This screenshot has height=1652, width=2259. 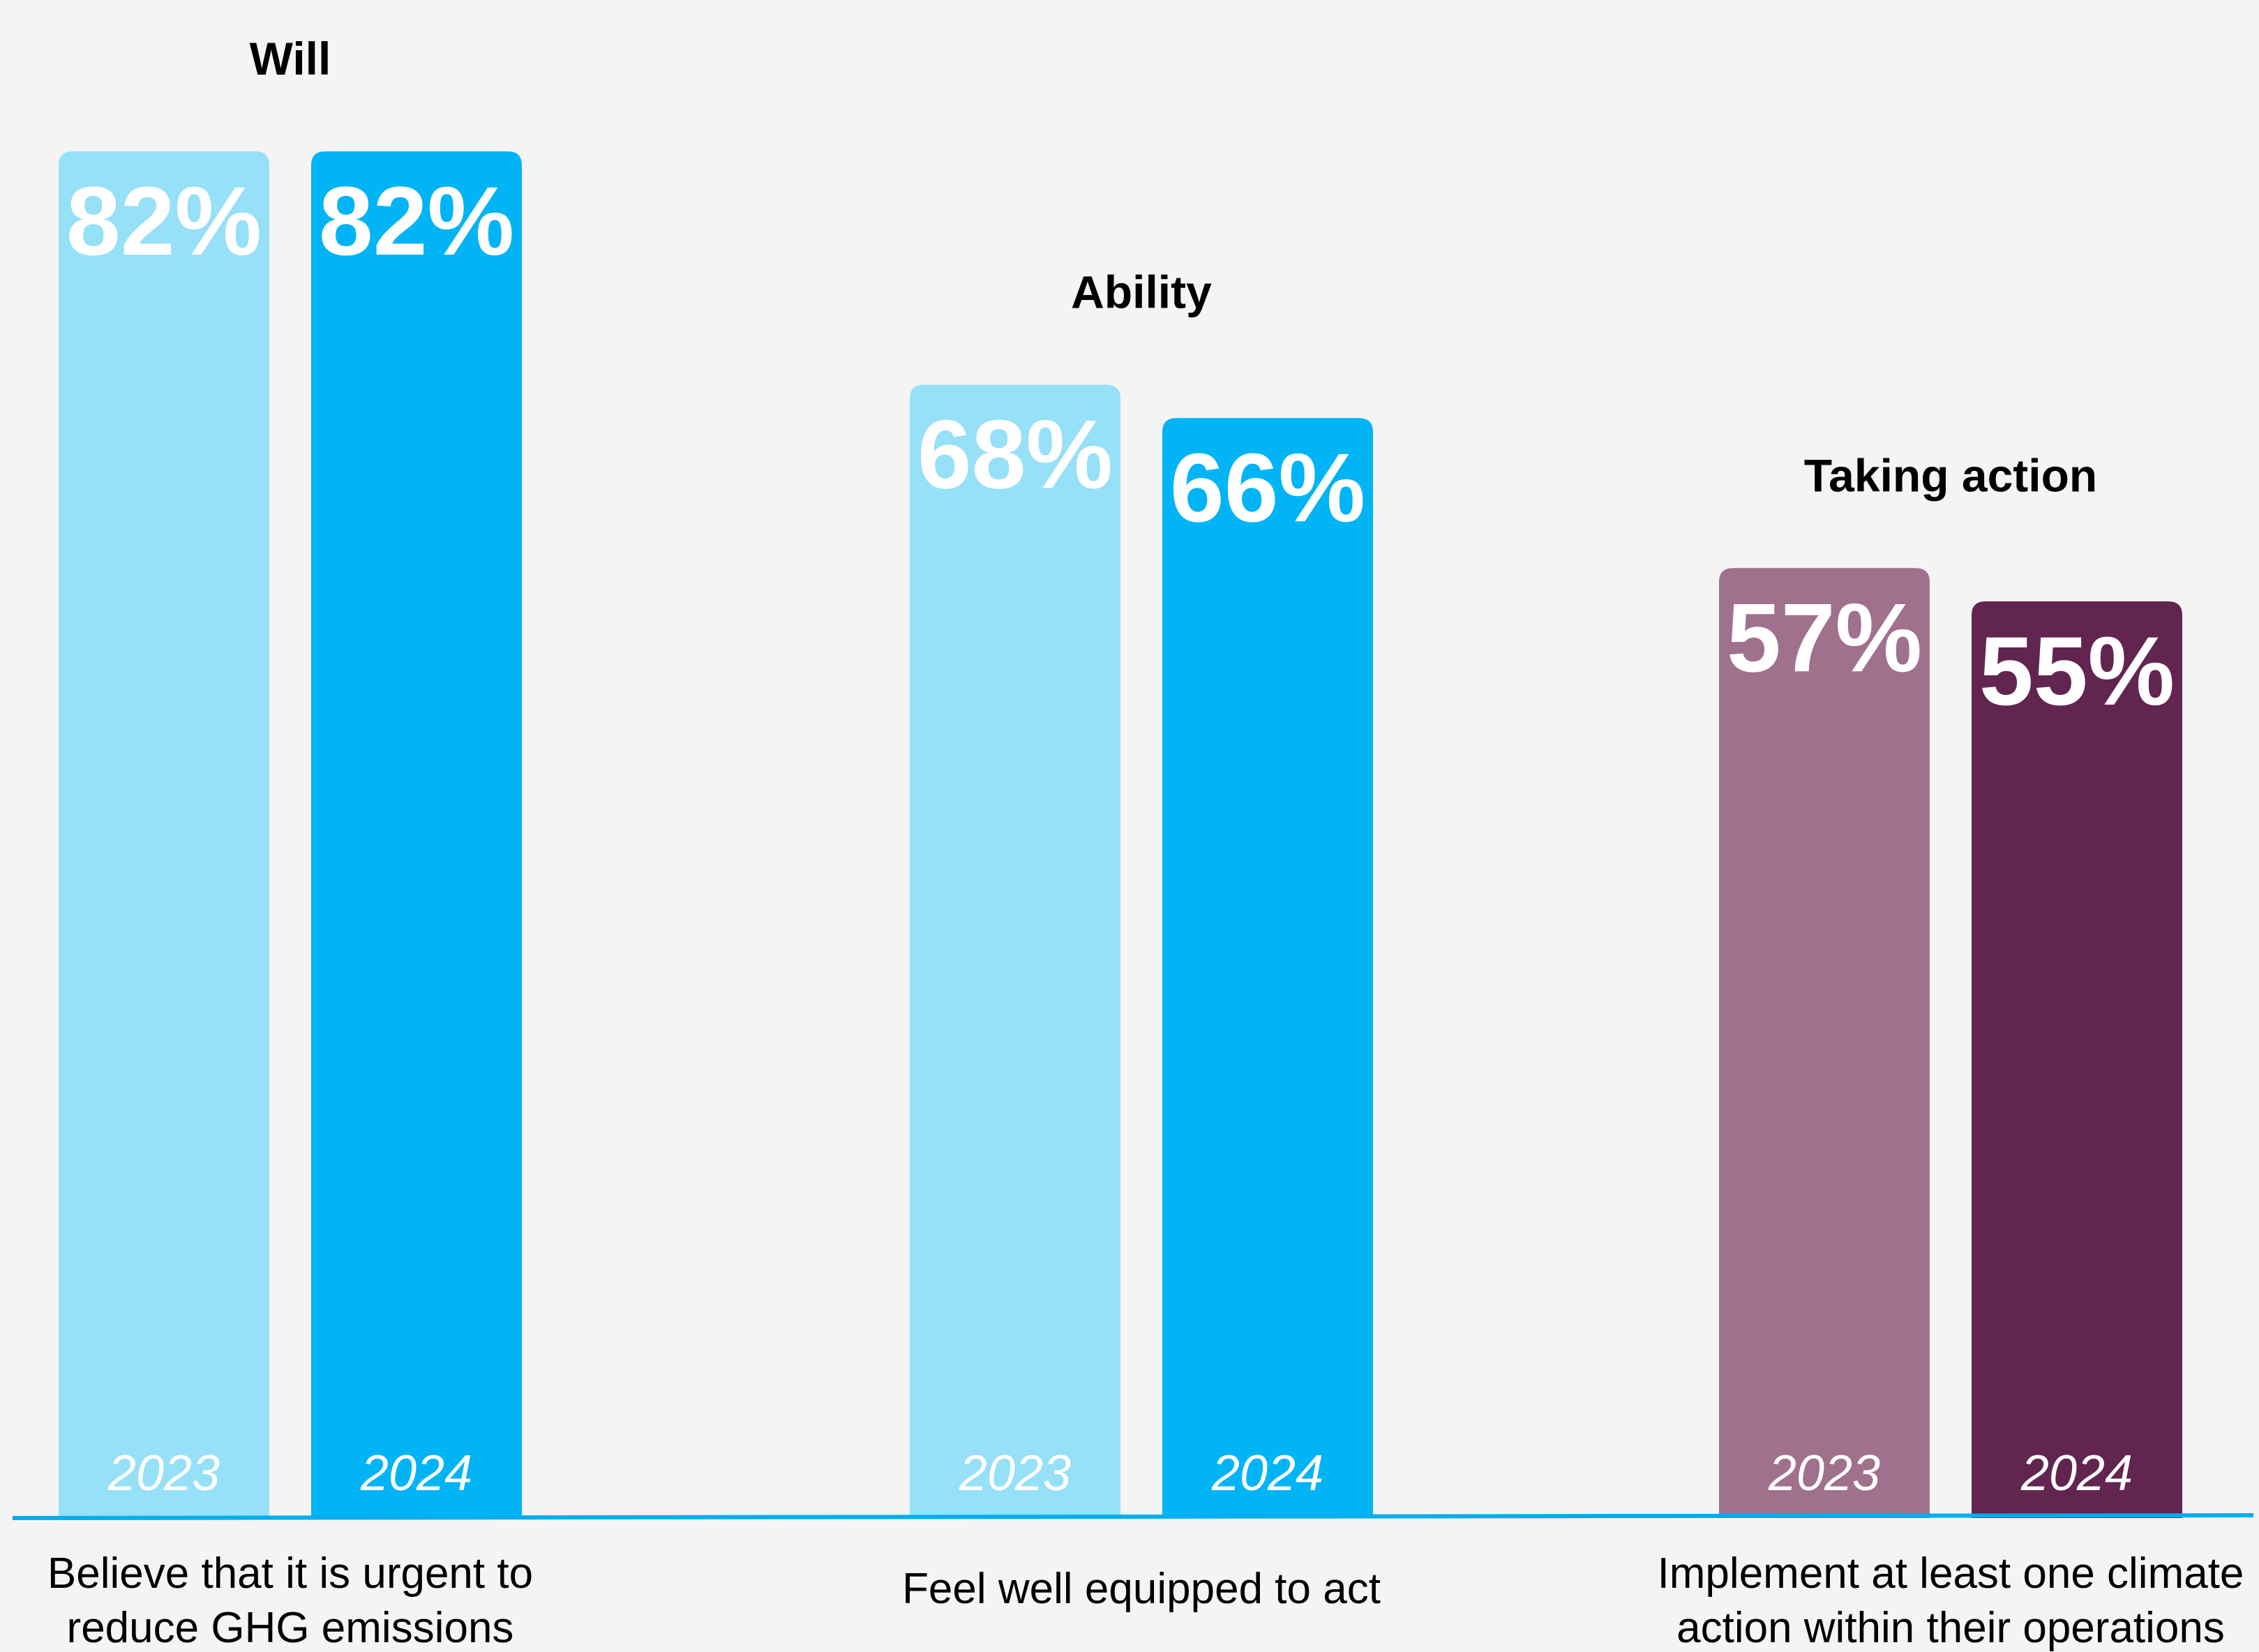 I want to click on year-label-1-2023: 2023, so click(x=1015, y=1473).